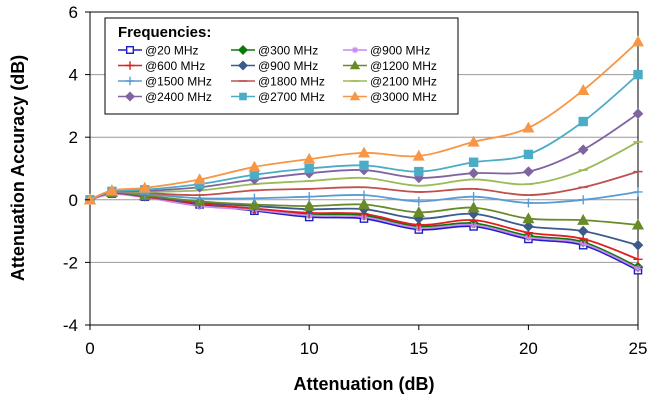 This screenshot has height=402, width=662. What do you see at coordinates (178, 82) in the screenshot?
I see `legend-label: @1500 MHz` at bounding box center [178, 82].